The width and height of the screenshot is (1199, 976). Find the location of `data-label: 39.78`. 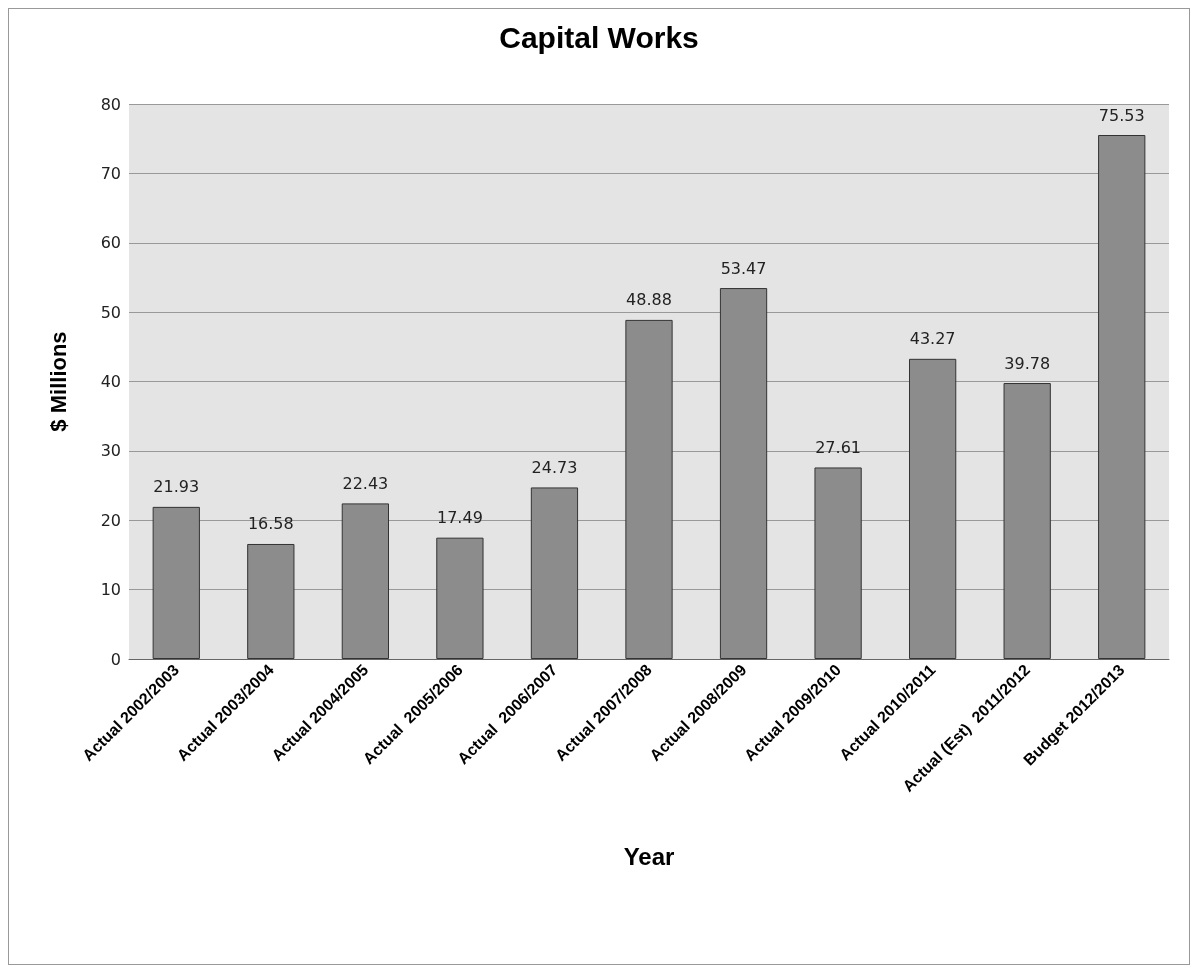

data-label: 39.78 is located at coordinates (1027, 363).